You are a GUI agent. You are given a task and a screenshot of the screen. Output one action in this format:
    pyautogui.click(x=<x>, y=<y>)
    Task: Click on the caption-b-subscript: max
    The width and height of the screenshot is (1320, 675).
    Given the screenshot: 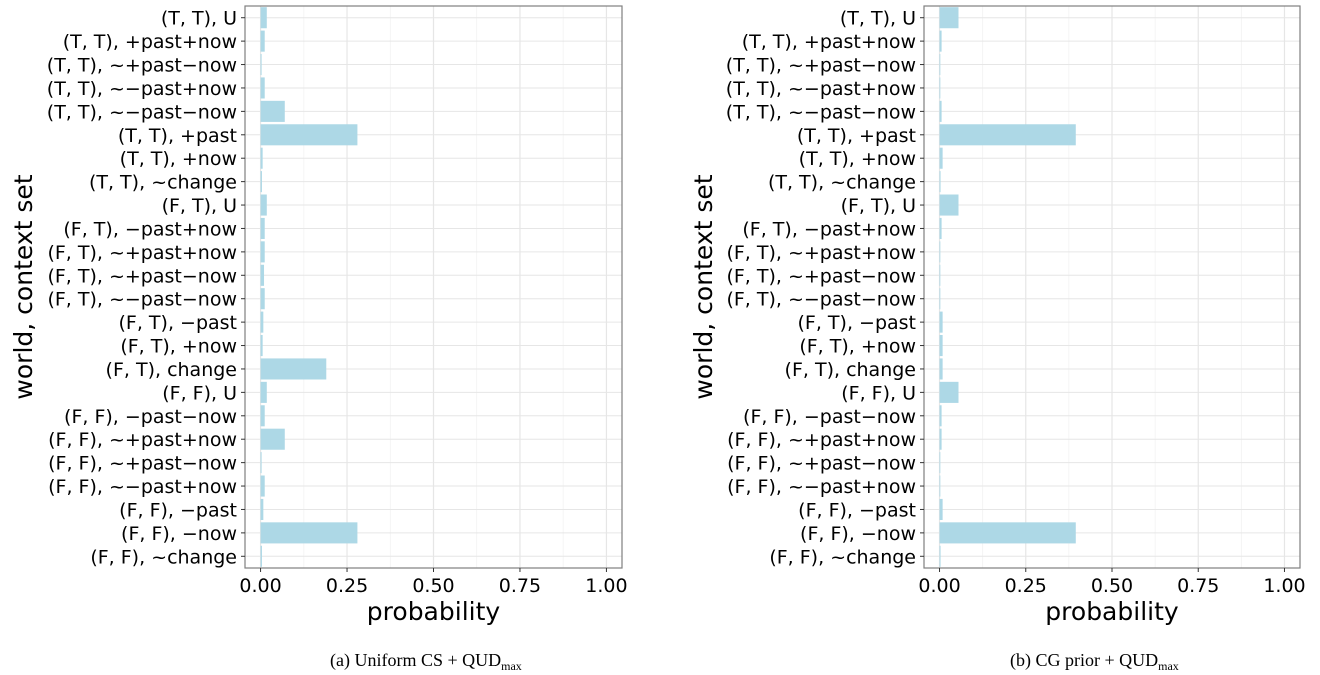 What is the action you would take?
    pyautogui.click(x=1168, y=666)
    